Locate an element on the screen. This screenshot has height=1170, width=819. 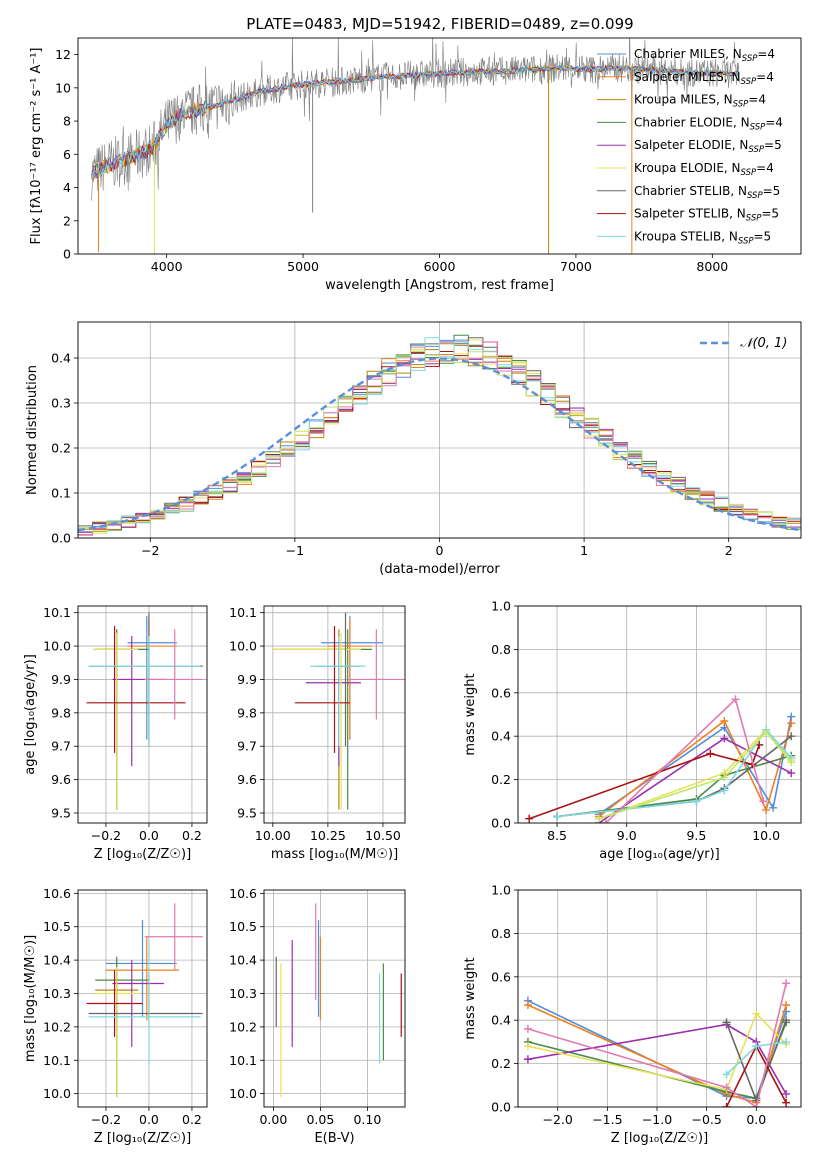
y-tick-label: 9.8 is located at coordinates (61, 712).